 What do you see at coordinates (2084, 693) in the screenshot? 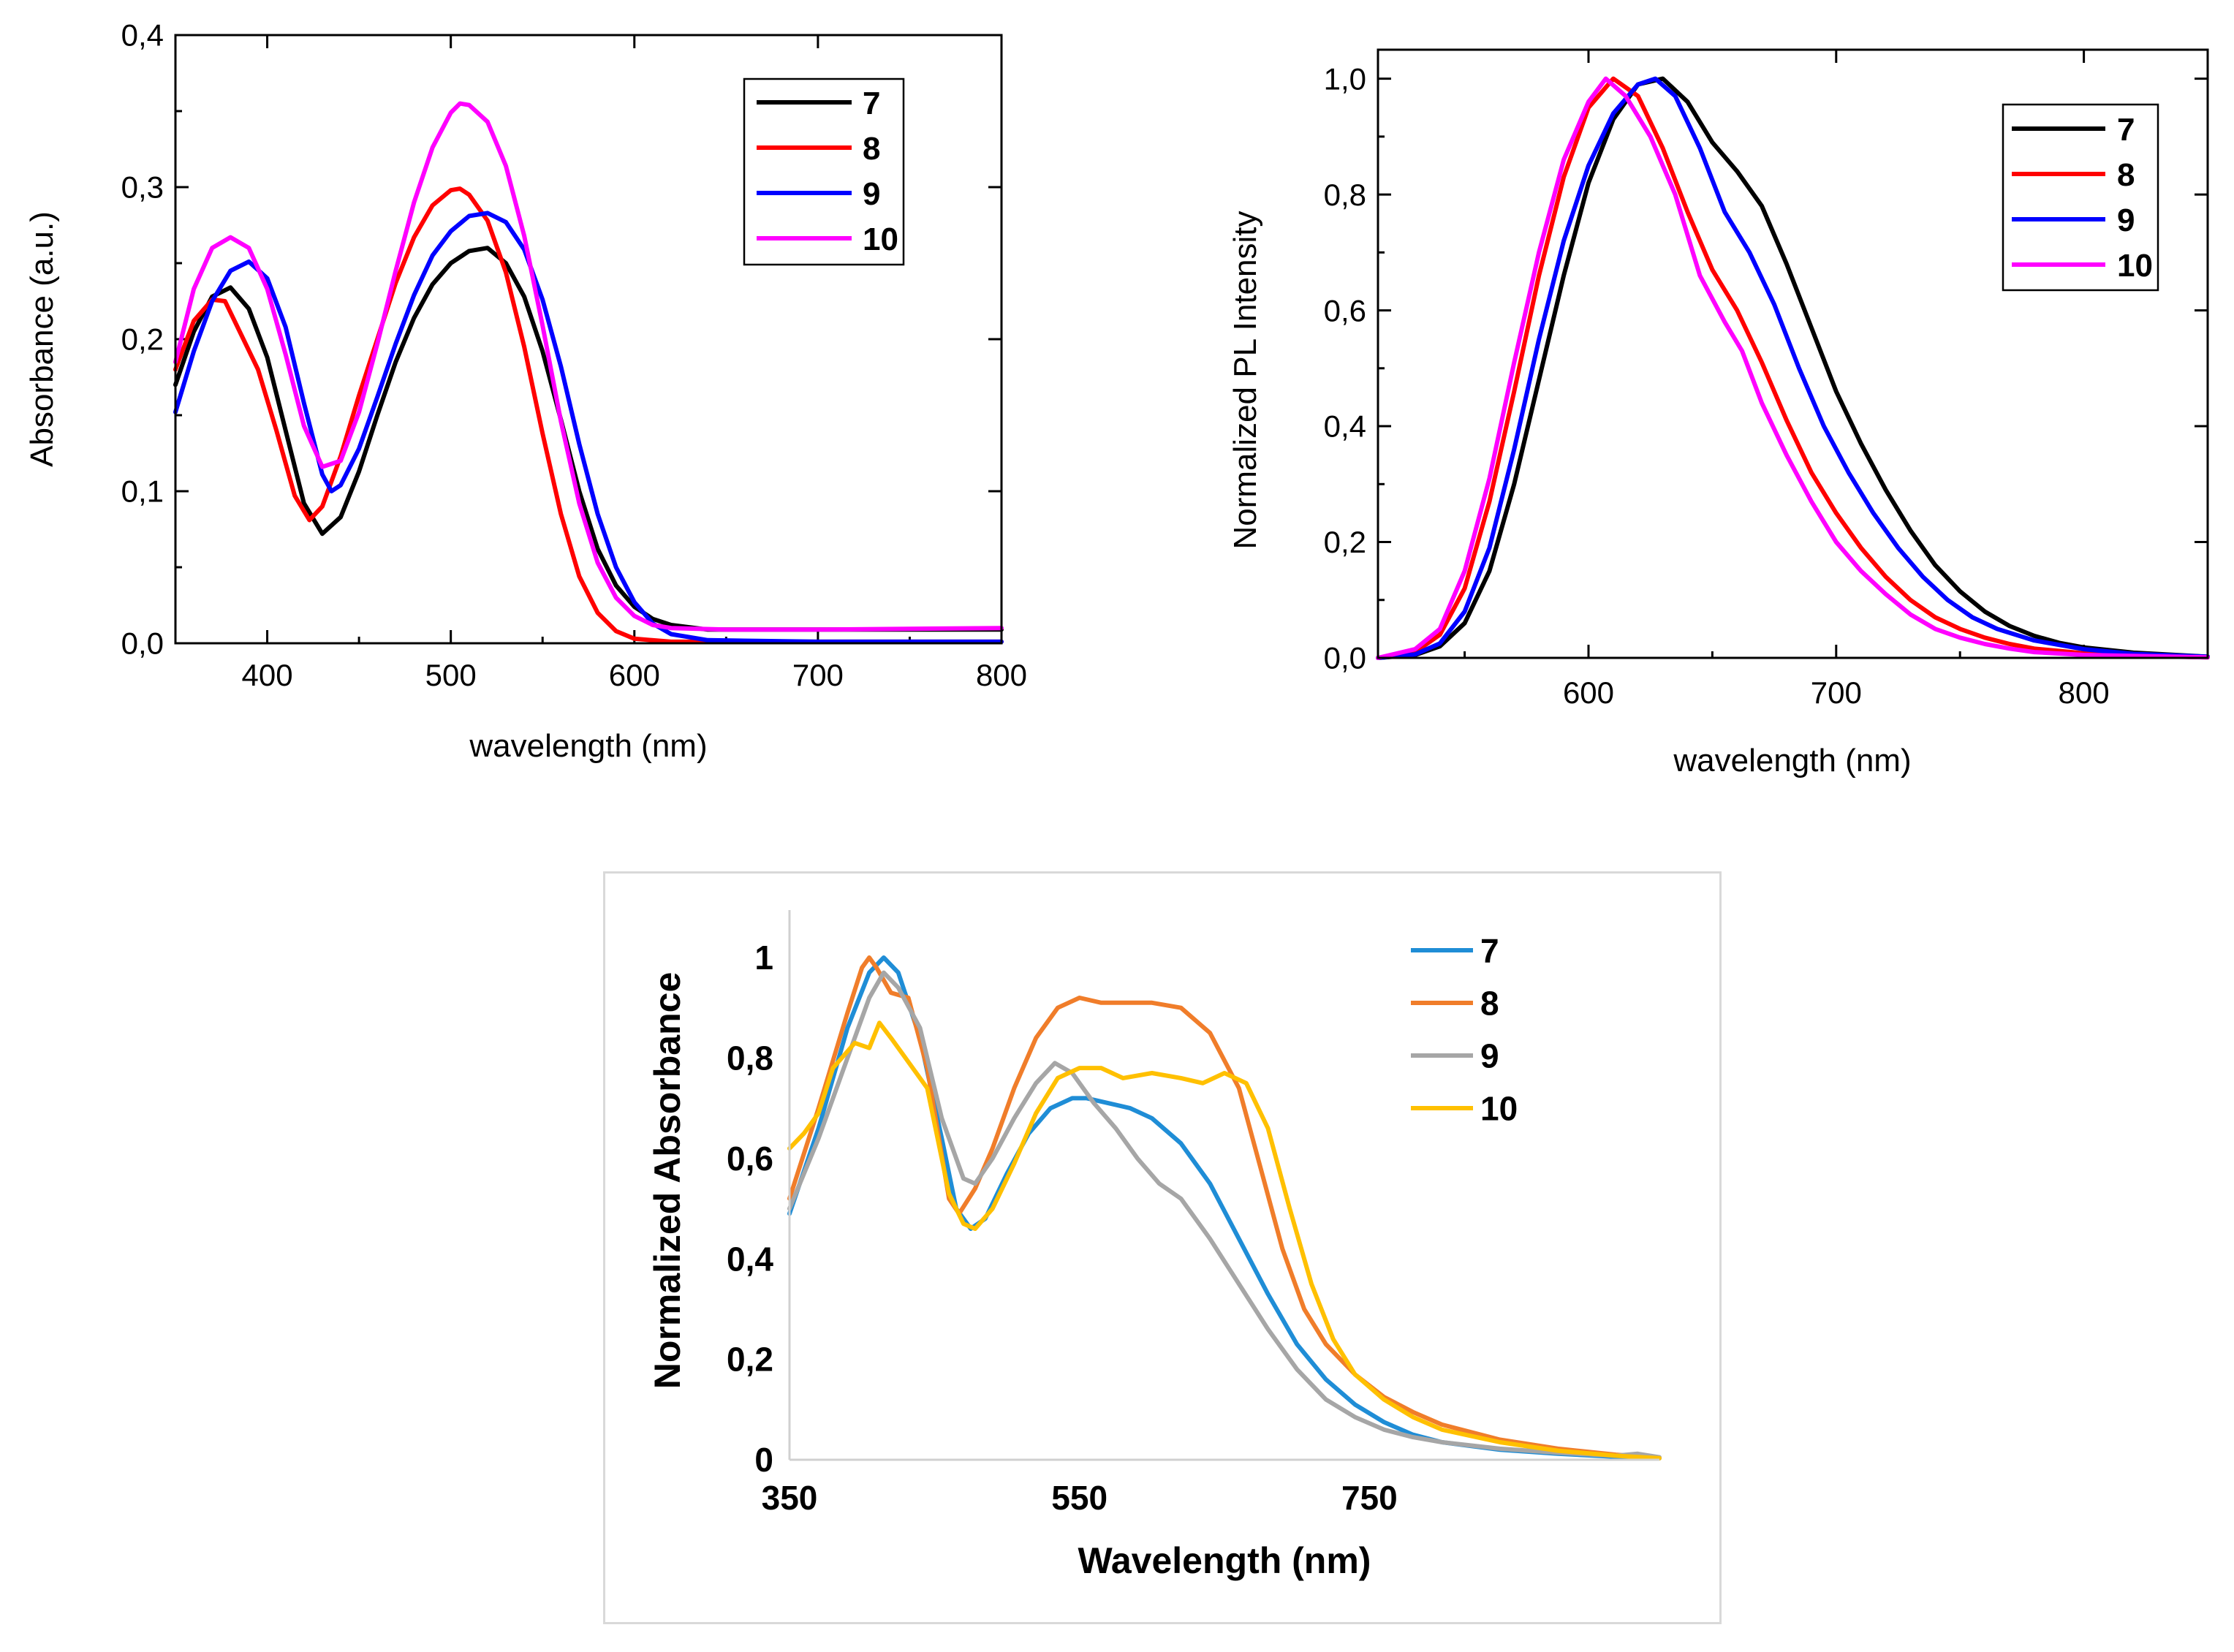
I see `chart2-x-tick-label: 800` at bounding box center [2084, 693].